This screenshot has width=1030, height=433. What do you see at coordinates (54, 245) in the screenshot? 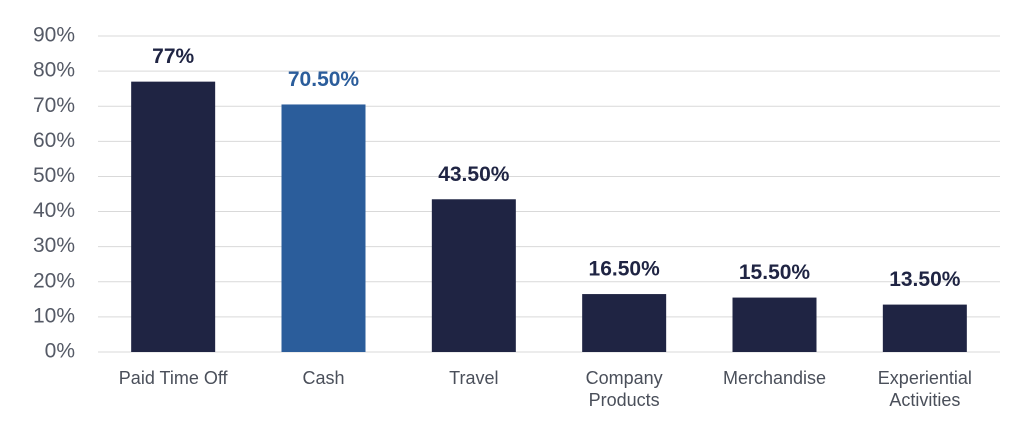
I see `y-tick-label: 30%` at bounding box center [54, 245].